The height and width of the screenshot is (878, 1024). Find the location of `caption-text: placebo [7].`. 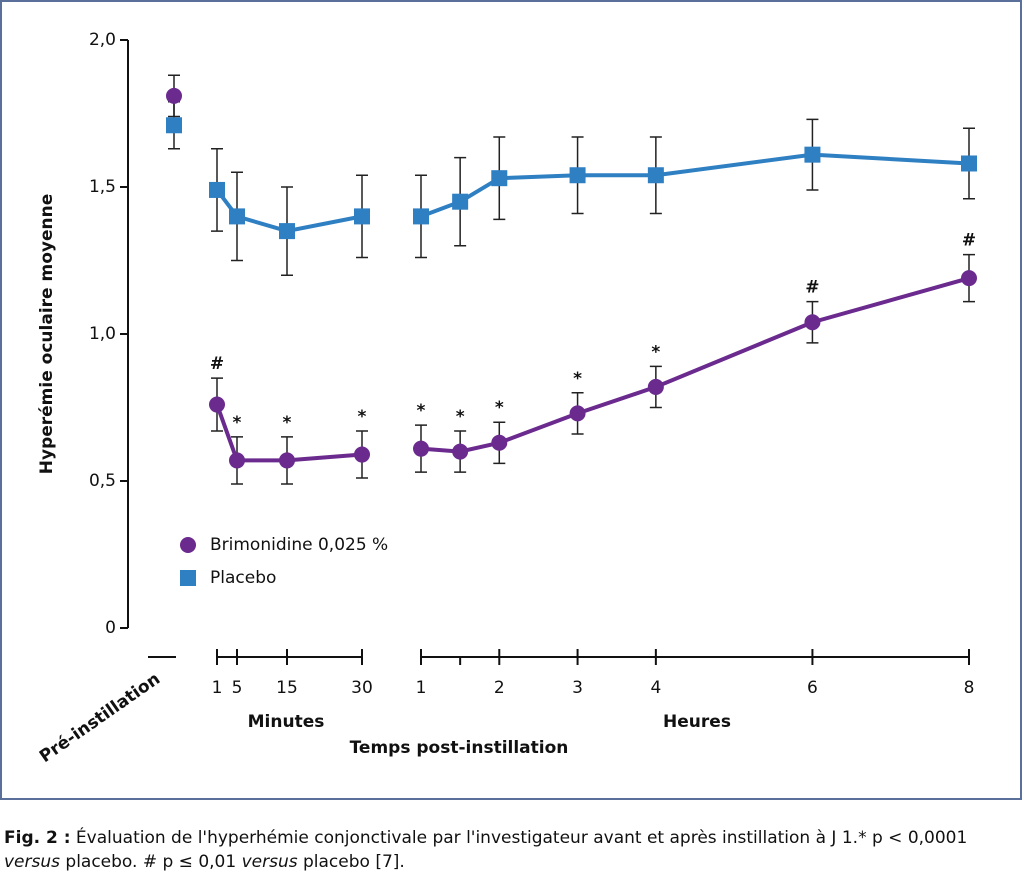

caption-text: placebo [7]. is located at coordinates (351, 862).